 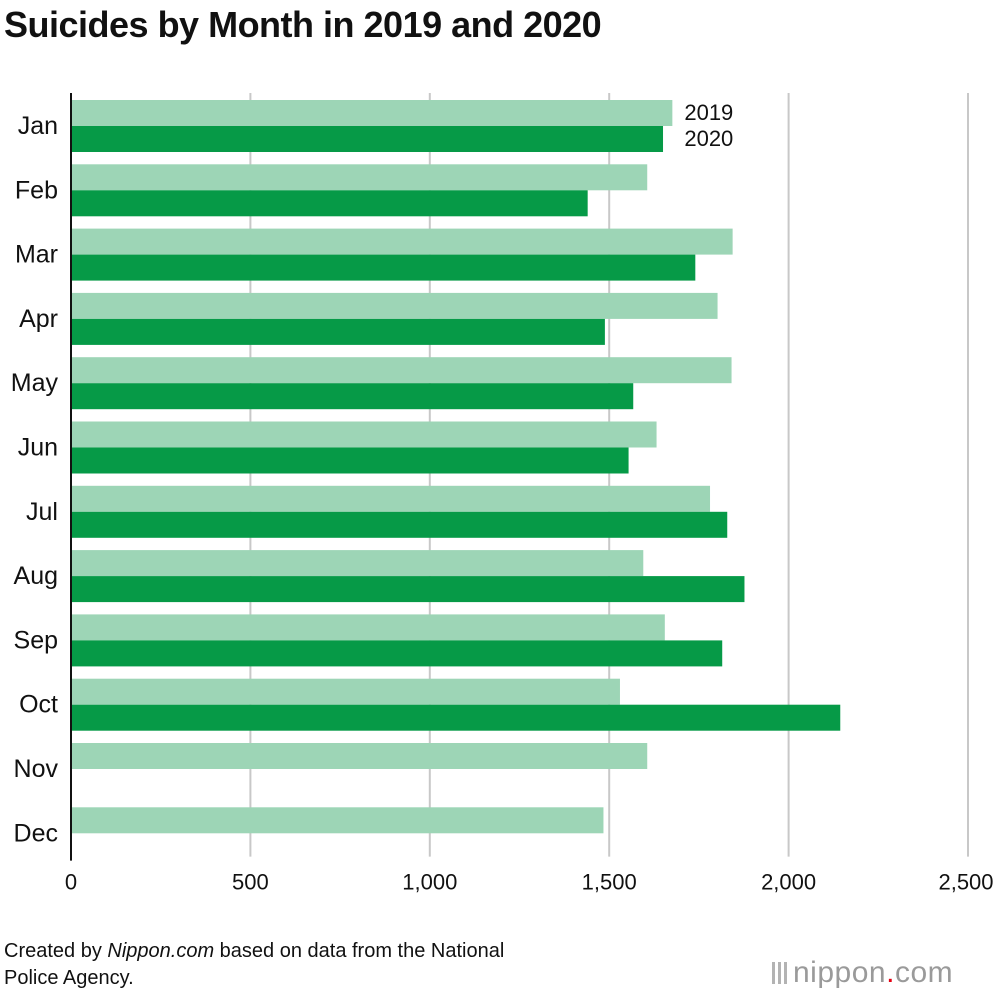 What do you see at coordinates (364, 434) in the screenshot?
I see `bar-2019-jun` at bounding box center [364, 434].